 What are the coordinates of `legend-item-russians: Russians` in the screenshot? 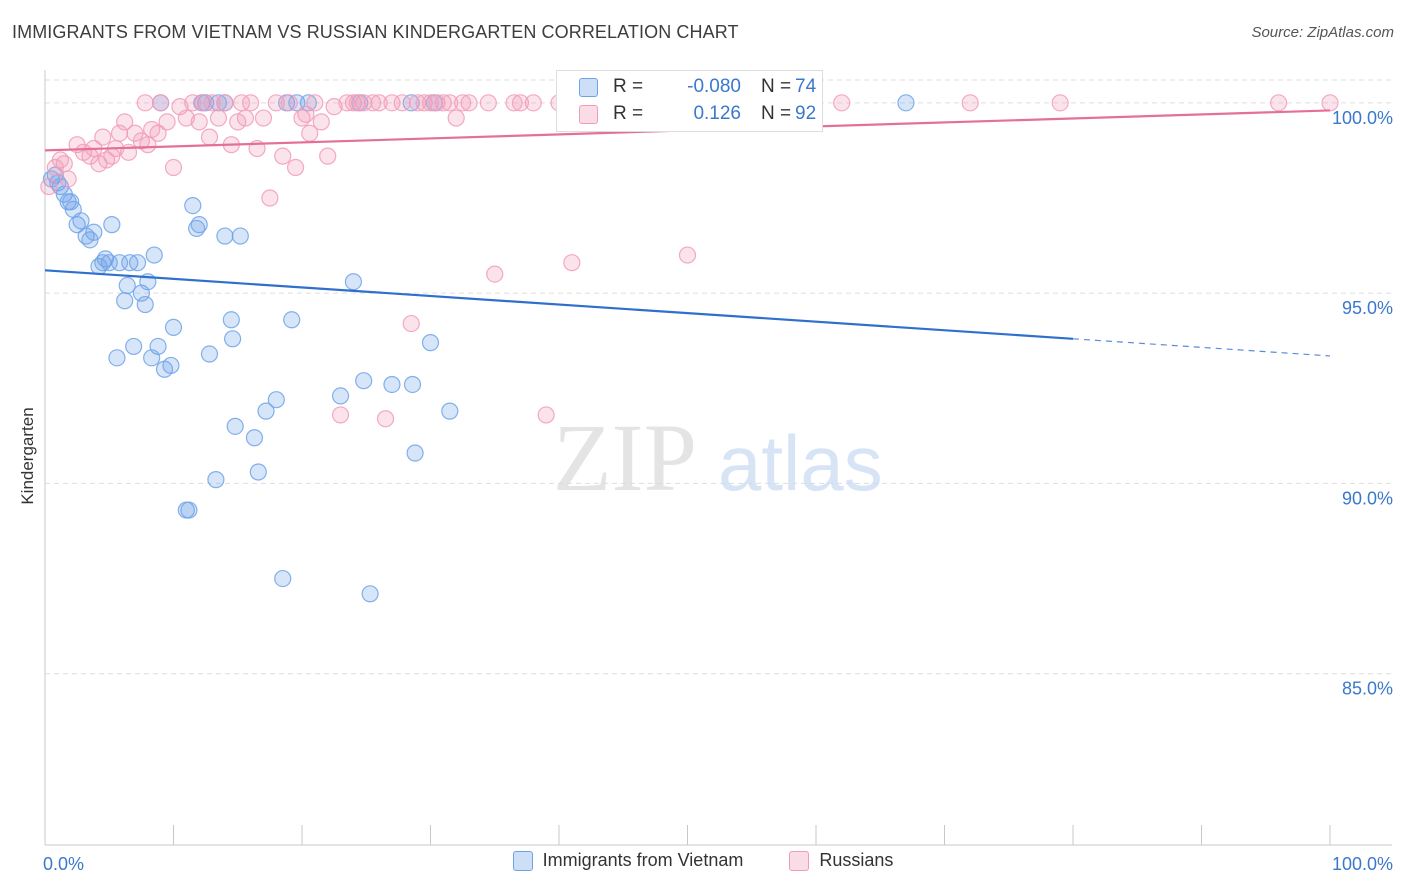 It's located at (841, 860).